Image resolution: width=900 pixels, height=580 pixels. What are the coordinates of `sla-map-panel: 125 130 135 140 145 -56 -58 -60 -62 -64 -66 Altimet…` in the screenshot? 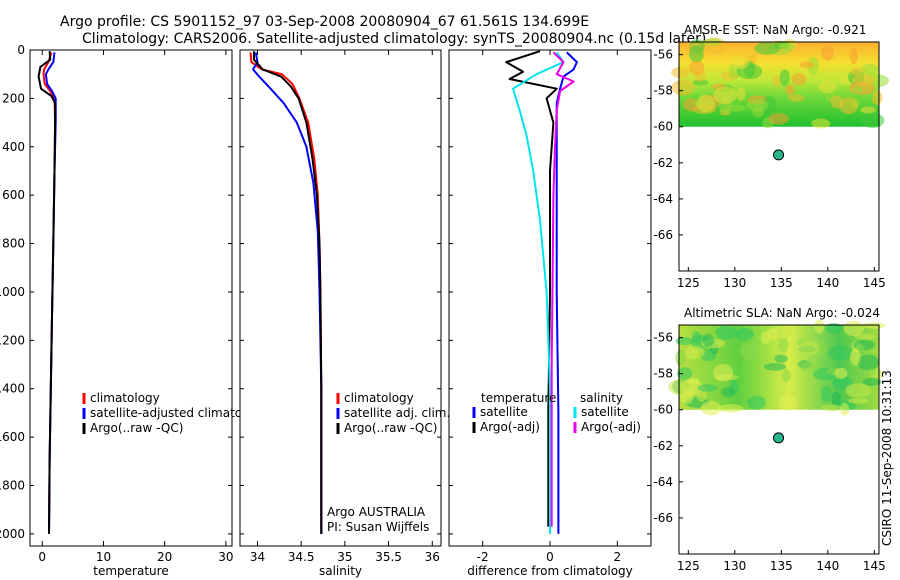 It's located at (769, 439).